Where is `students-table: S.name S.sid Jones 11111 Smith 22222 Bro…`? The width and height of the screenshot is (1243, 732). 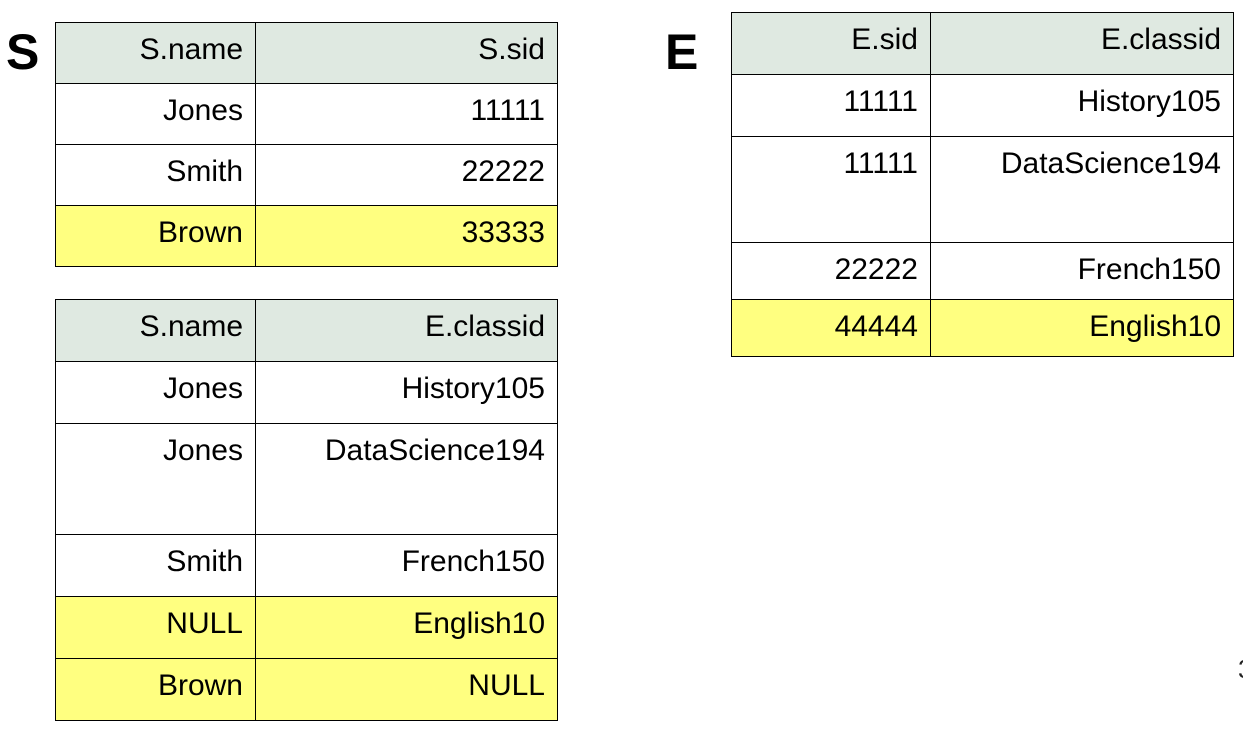 students-table: S.name S.sid Jones 11111 Smith 22222 Bro… is located at coordinates (306, 144).